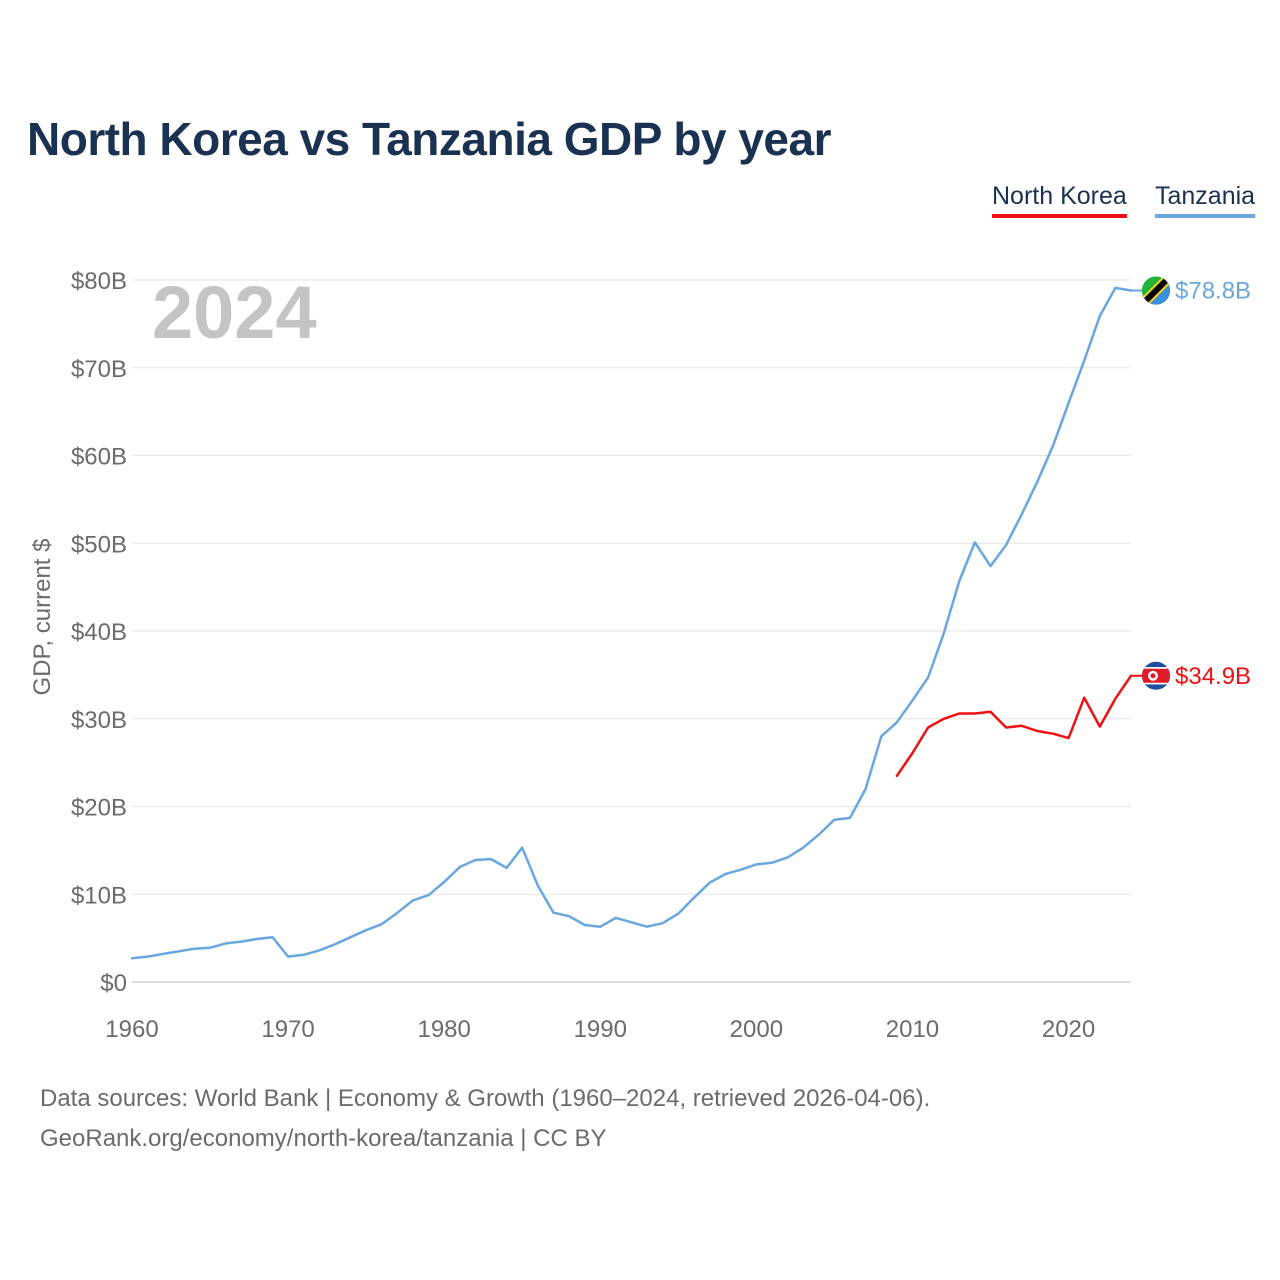 The height and width of the screenshot is (1280, 1280). What do you see at coordinates (99, 895) in the screenshot?
I see `y-tick-label: $10B` at bounding box center [99, 895].